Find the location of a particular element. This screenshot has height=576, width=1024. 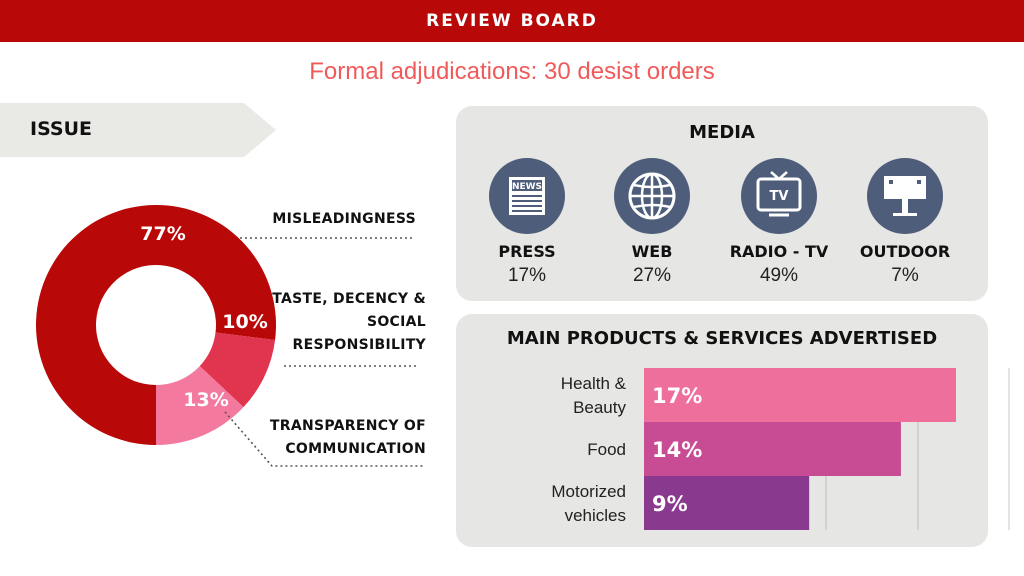

bar-data-label: 17% is located at coordinates (677, 396).